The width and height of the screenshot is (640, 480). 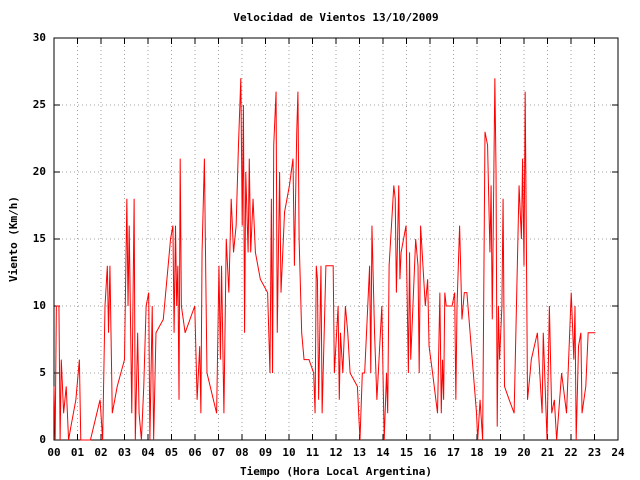 I want to click on x-tick-label: 24, so click(x=618, y=452).